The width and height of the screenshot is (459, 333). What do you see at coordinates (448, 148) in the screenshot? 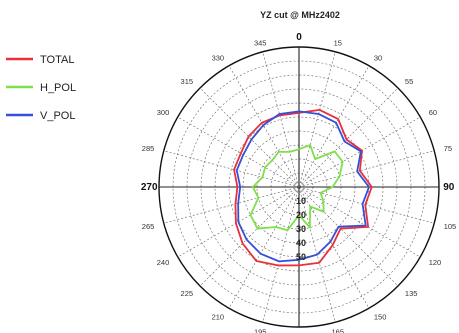
I see `angle-tick-label: 75` at bounding box center [448, 148].